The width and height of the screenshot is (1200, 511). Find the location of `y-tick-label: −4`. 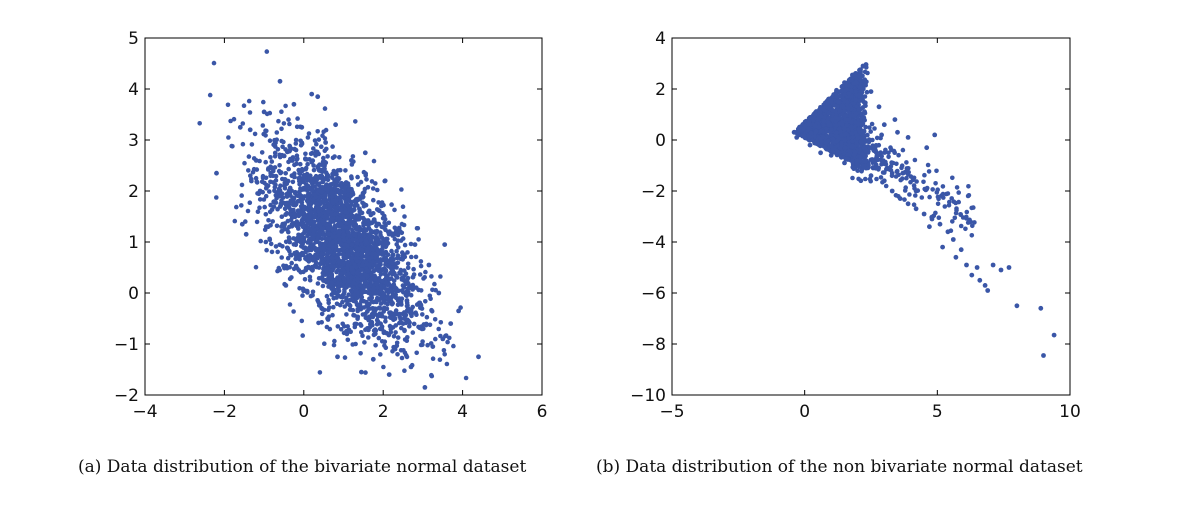

y-tick-label: −4 is located at coordinates (653, 243).